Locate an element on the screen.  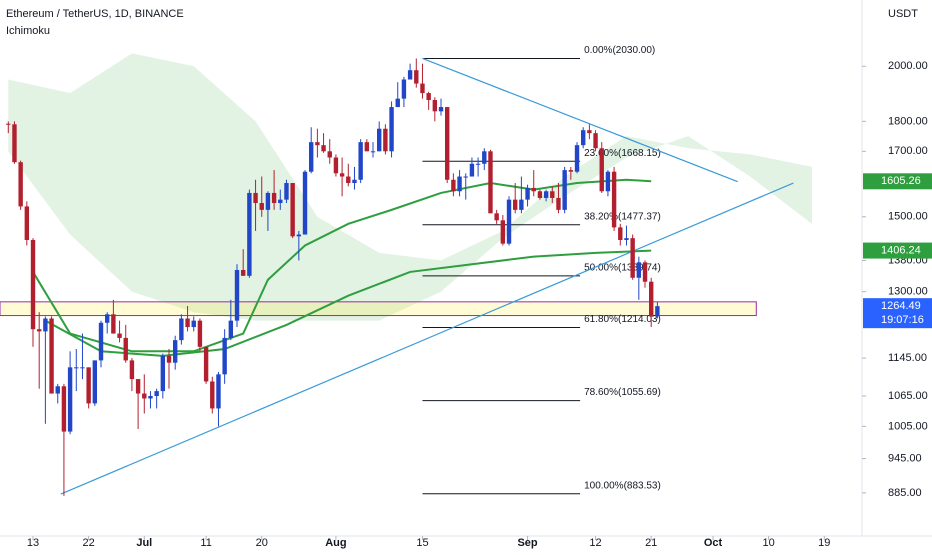
fib-label: 23.60%(1668.15) is located at coordinates (622, 153).